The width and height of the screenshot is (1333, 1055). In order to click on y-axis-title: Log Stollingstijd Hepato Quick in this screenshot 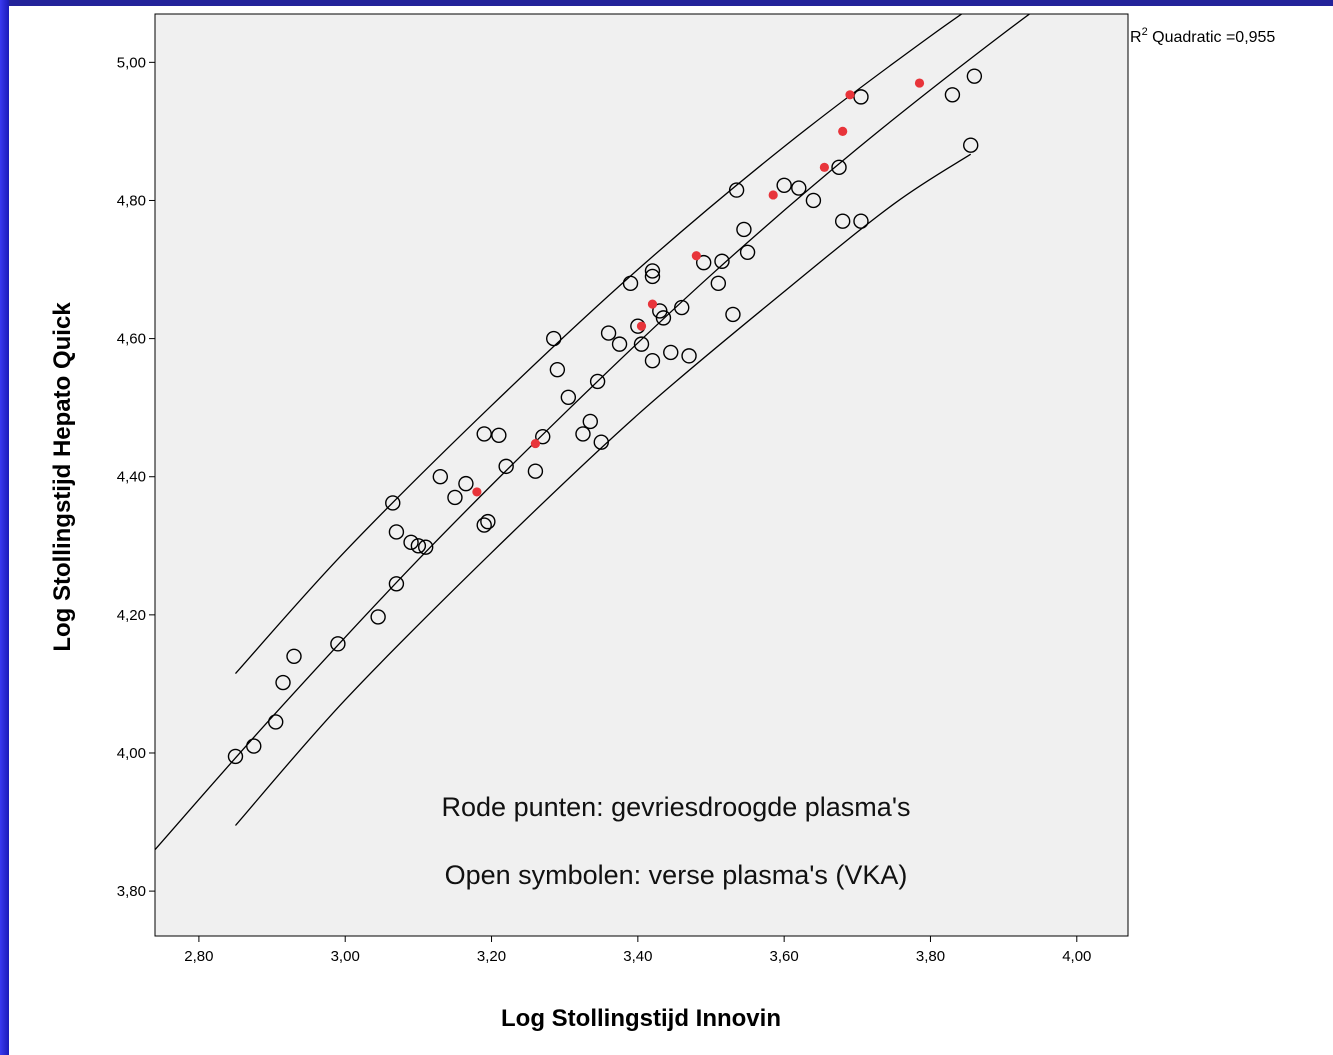, I will do `click(62, 477)`.